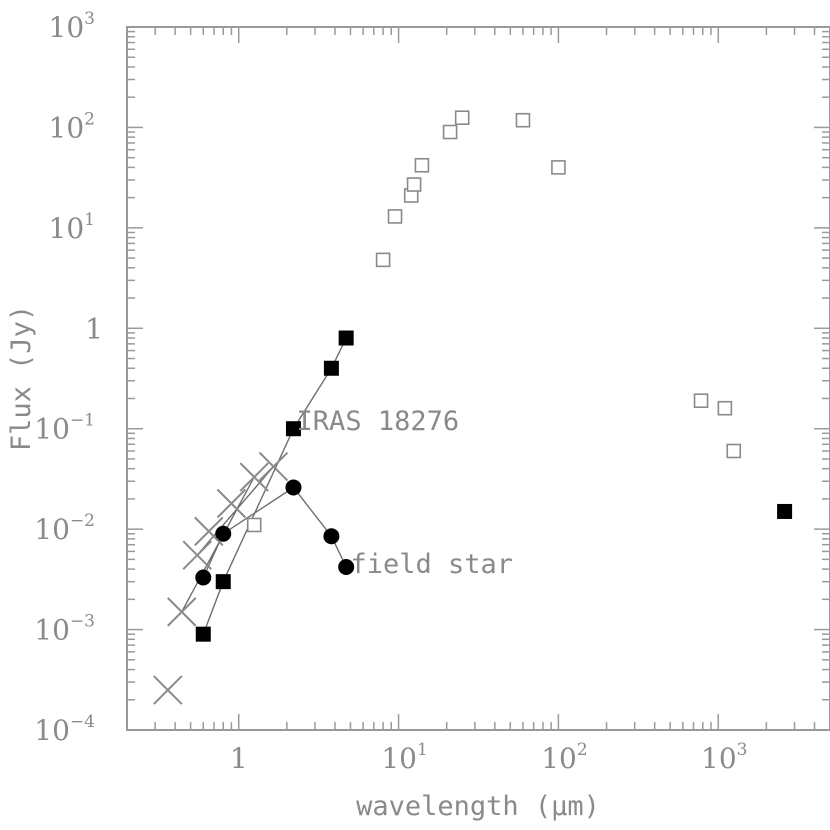 This screenshot has height=830, width=830. I want to click on x-tick-label: 1, so click(239, 758).